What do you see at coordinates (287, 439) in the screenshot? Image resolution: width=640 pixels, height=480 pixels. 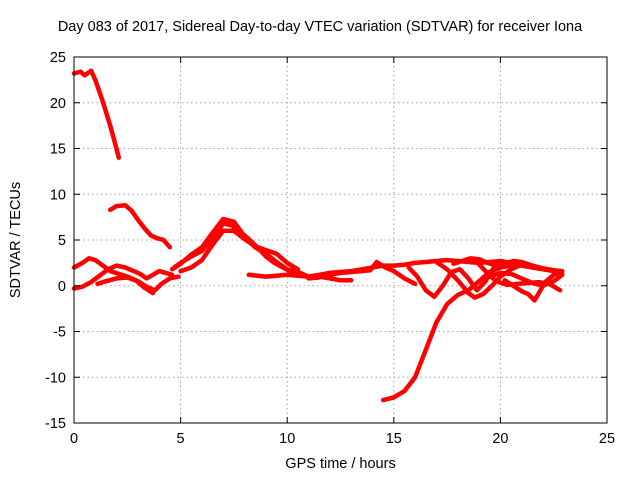 I see `x-tick-label: 10` at bounding box center [287, 439].